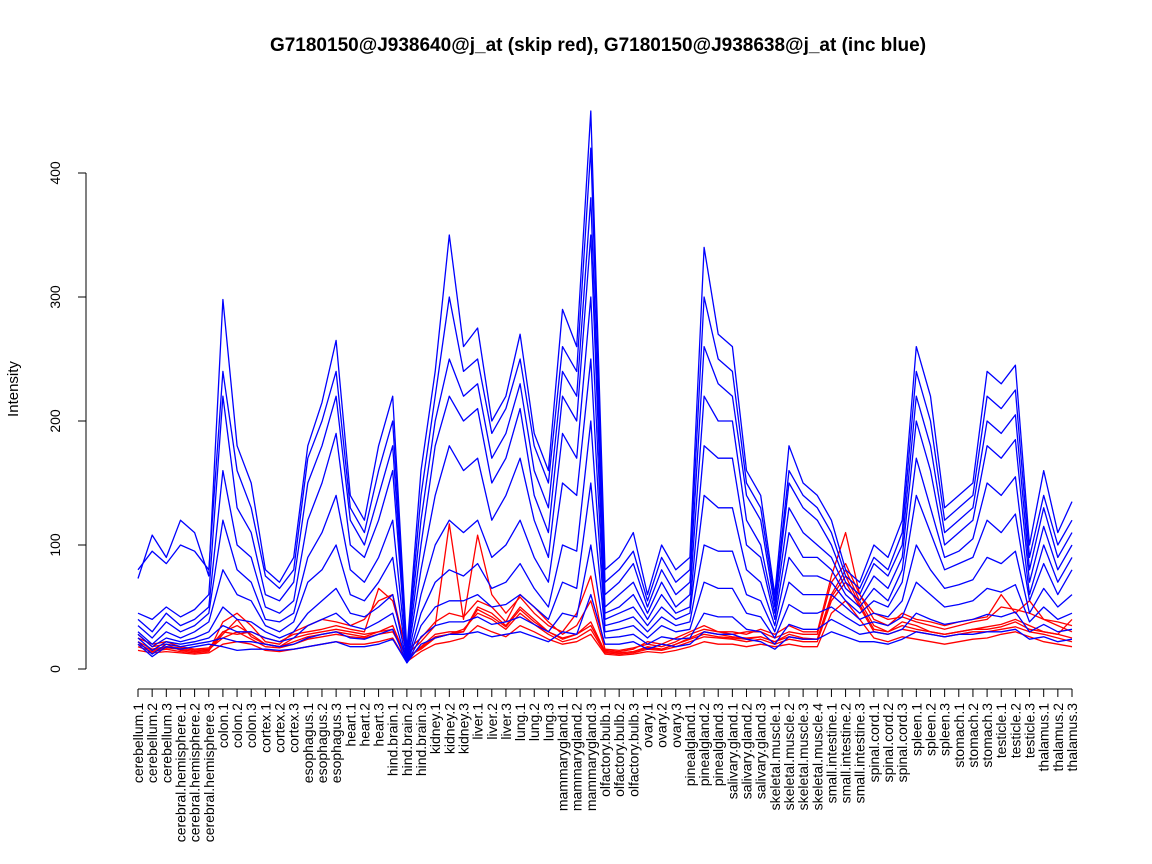 The width and height of the screenshot is (1152, 864). What do you see at coordinates (308, 743) in the screenshot?
I see `x-tick-label: esophagus.1` at bounding box center [308, 743].